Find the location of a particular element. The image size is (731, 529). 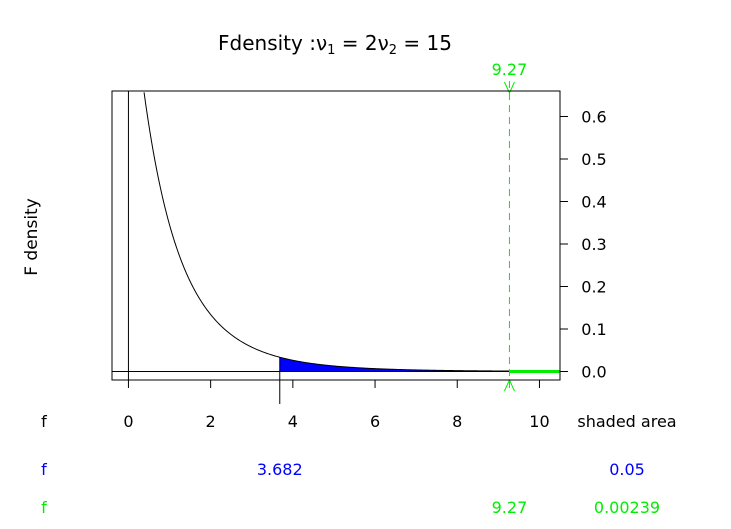

y-tick-label: 0.0 is located at coordinates (593, 372).